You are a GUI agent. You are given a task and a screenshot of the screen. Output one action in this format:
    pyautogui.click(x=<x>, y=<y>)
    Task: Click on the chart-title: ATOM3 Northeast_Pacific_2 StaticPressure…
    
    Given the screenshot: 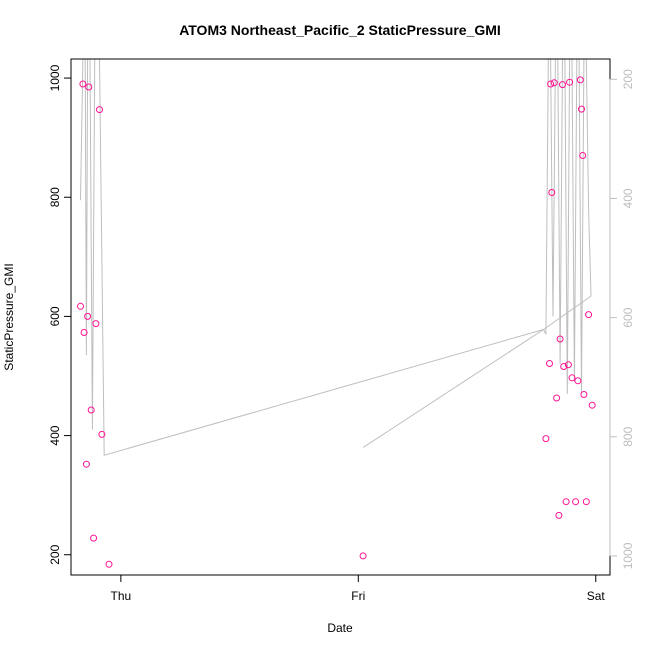 What is the action you would take?
    pyautogui.click(x=340, y=30)
    